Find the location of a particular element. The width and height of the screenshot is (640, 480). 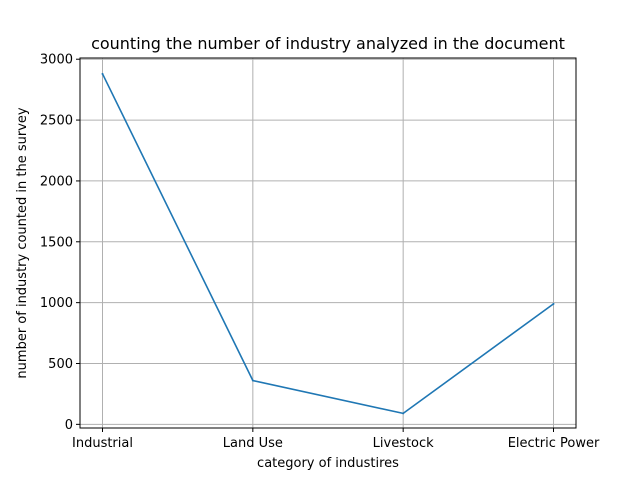

y-axis-ticks: 0 500 1000 1500 2000 2500 3000 is located at coordinates (60, 243).